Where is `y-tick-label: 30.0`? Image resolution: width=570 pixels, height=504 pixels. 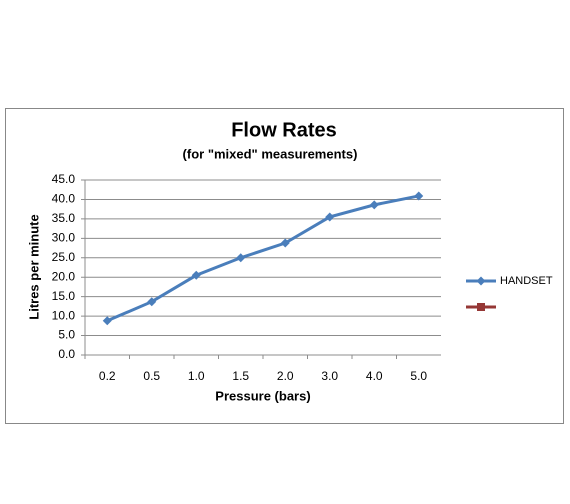
y-tick-label: 30.0 is located at coordinates (64, 238).